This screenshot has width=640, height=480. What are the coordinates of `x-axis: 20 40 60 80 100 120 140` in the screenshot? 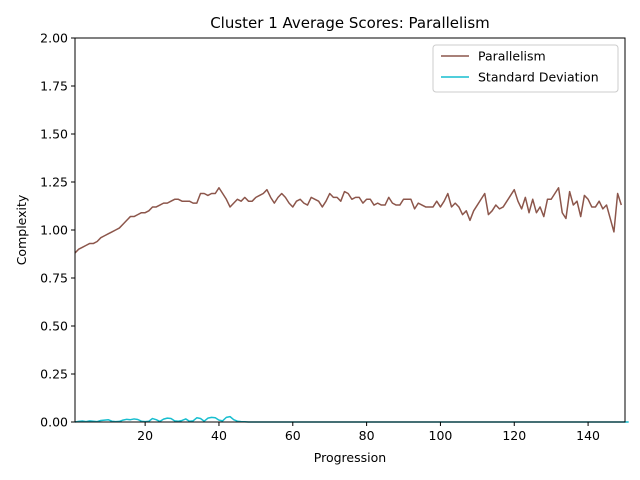 It's located at (368, 432).